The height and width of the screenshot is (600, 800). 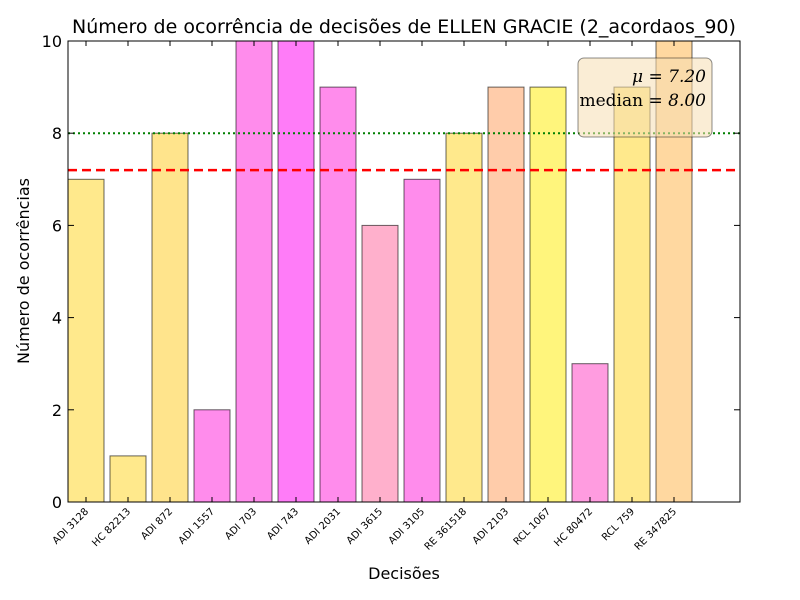 I want to click on y-tick-label: 2, so click(x=57, y=410).